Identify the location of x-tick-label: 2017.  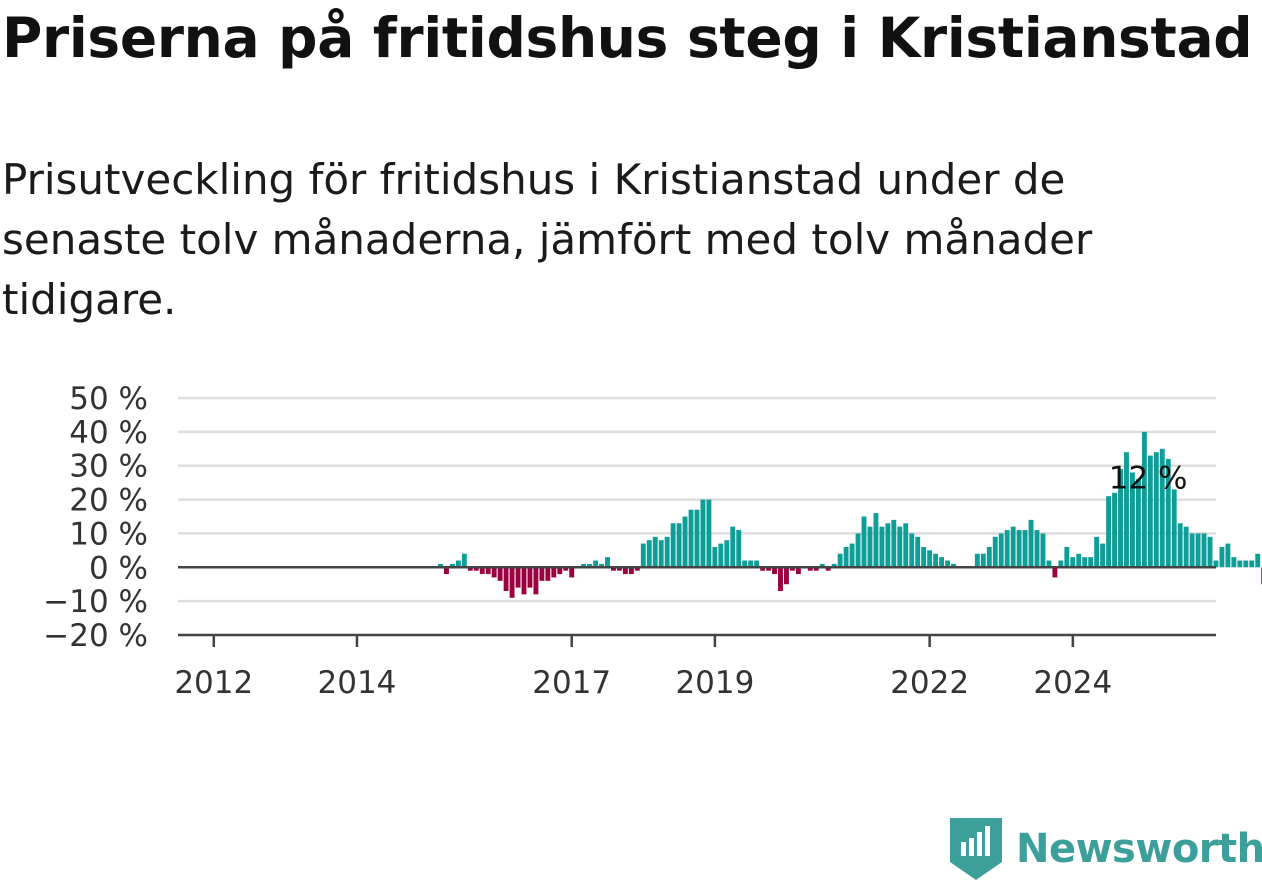
(571, 682).